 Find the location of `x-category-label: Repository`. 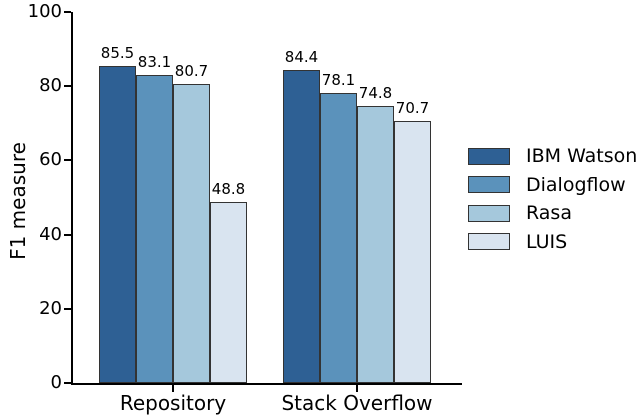

x-category-label: Repository is located at coordinates (173, 403).